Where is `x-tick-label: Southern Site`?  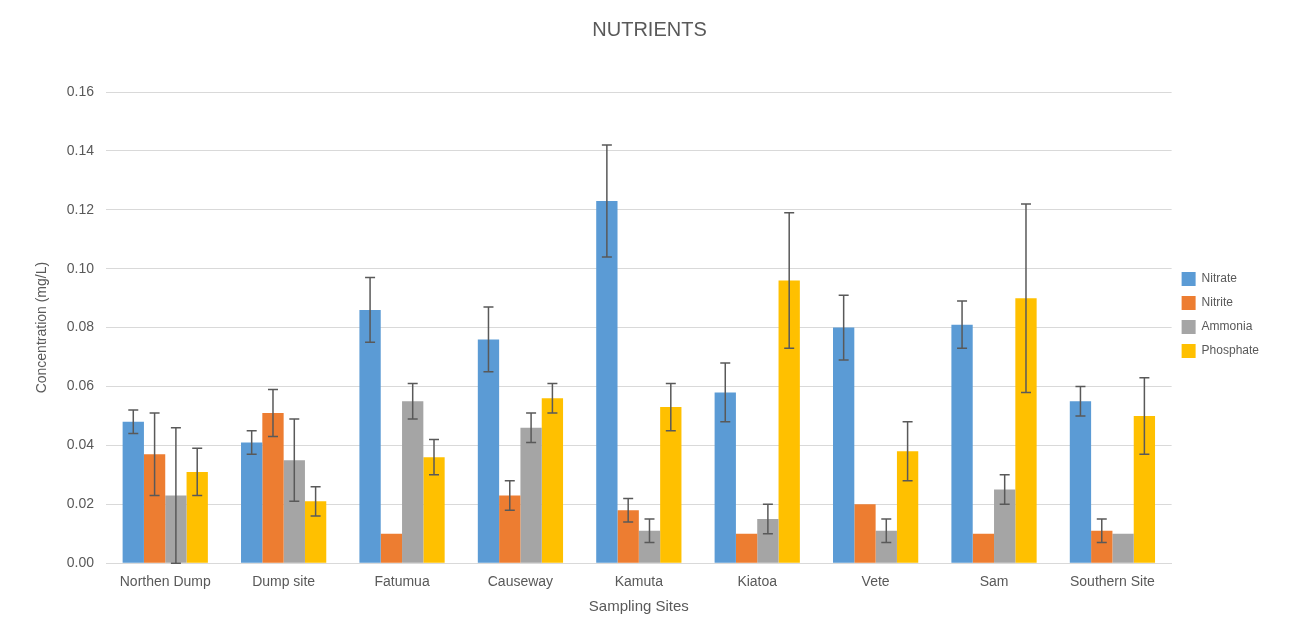 x-tick-label: Southern Site is located at coordinates (1113, 581).